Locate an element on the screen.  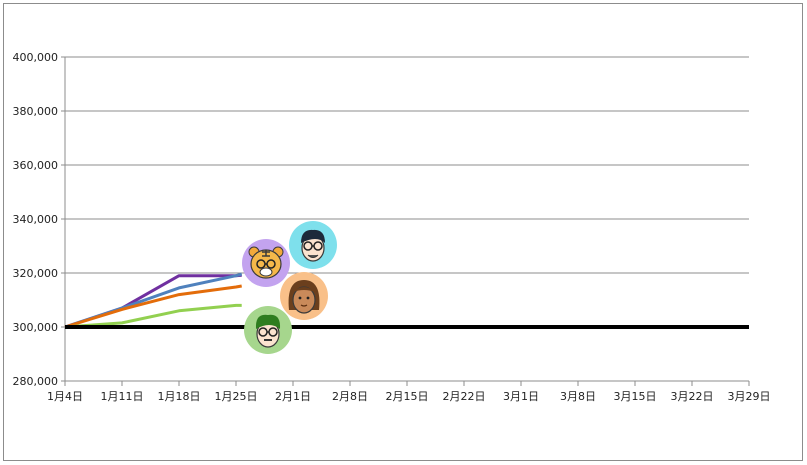
y-tick-label: 300,000 is located at coordinates (36, 327).